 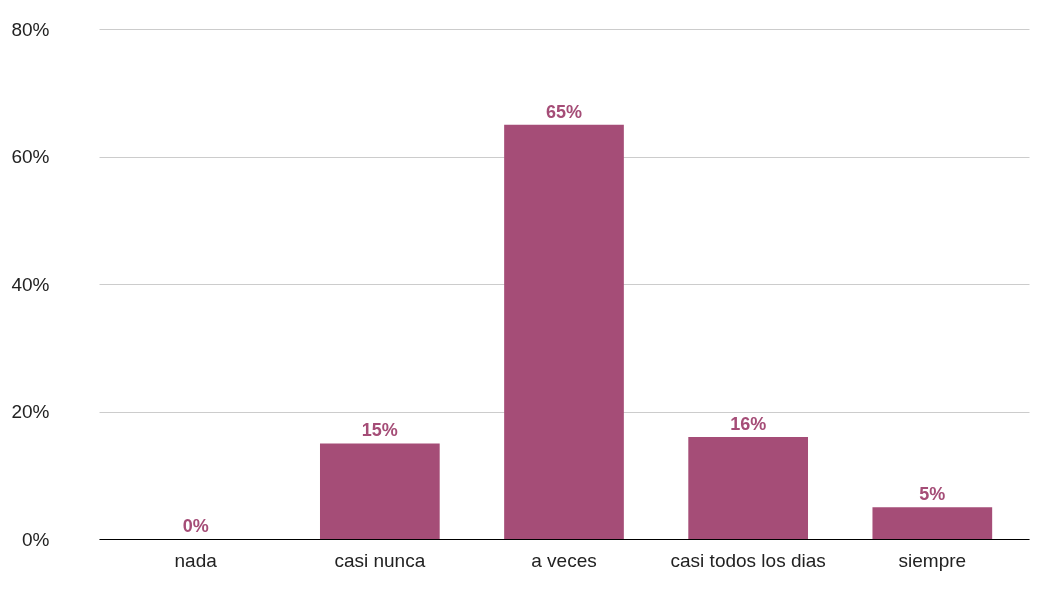 I want to click on x-tick-label: a veces, so click(x=564, y=560).